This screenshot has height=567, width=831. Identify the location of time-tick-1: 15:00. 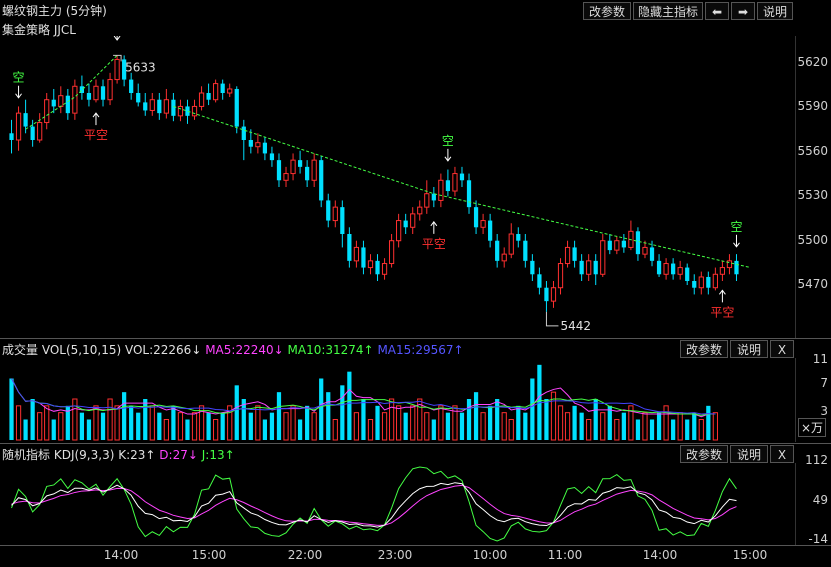
(209, 555).